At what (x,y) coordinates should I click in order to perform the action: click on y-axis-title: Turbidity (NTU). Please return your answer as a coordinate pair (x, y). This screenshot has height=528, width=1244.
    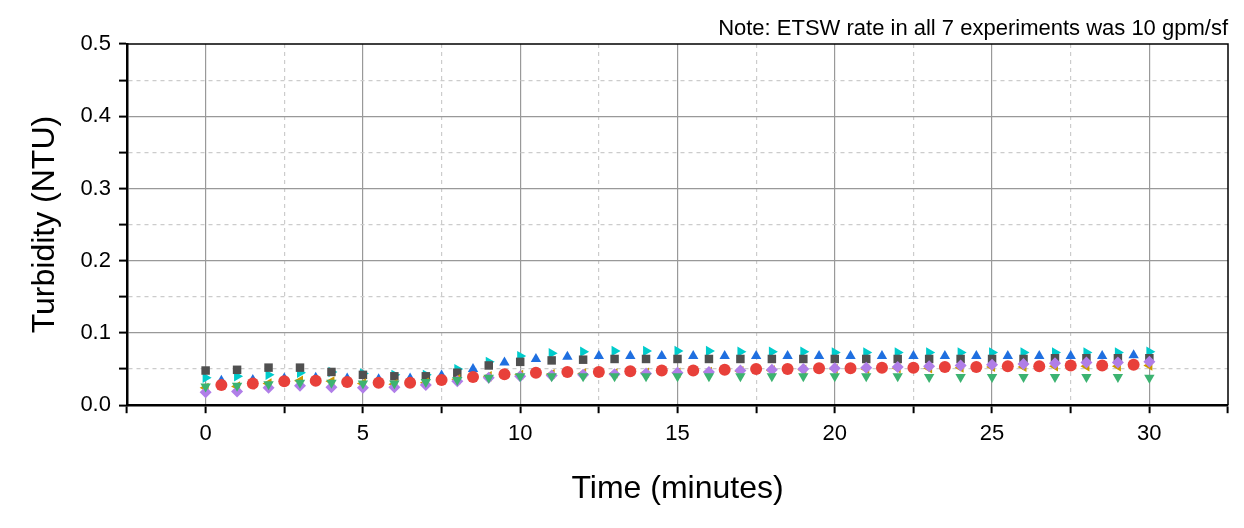
    Looking at the image, I should click on (43, 224).